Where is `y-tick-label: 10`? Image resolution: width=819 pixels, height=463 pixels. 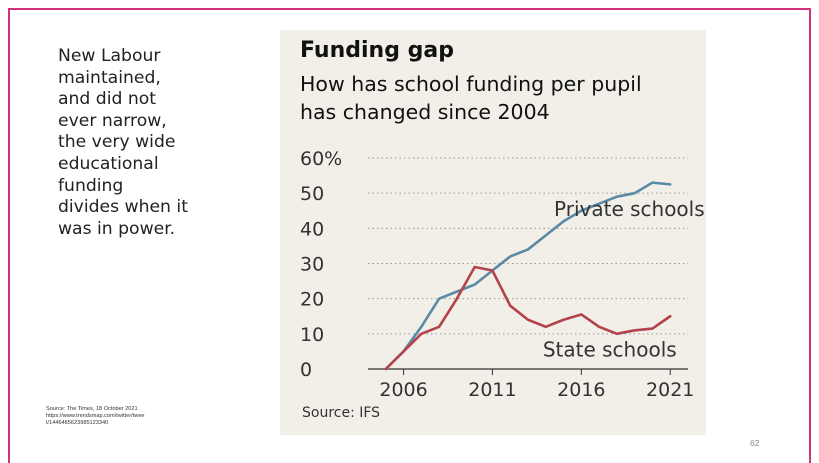
y-tick-label: 10 is located at coordinates (312, 335).